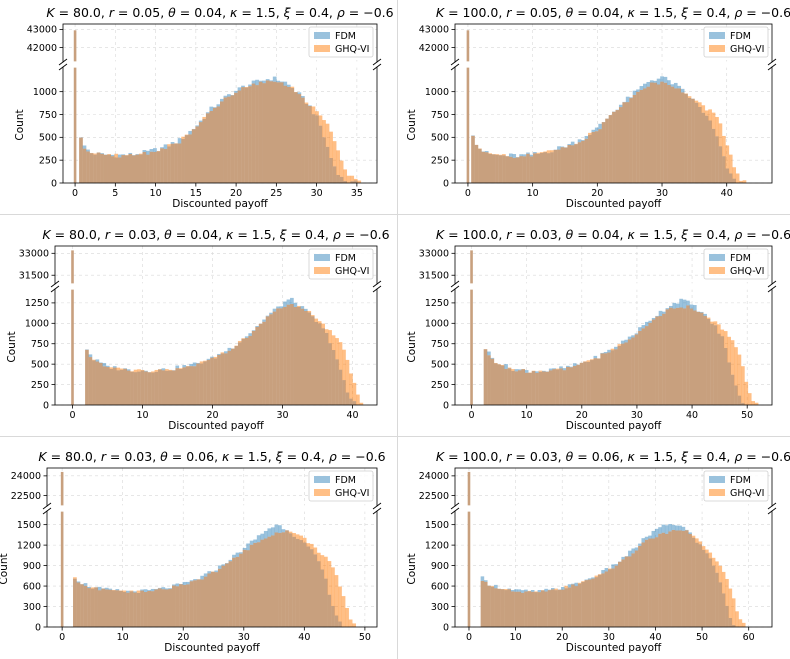  What do you see at coordinates (736, 264) in the screenshot?
I see `legend: FDM GHQ-VI` at bounding box center [736, 264].